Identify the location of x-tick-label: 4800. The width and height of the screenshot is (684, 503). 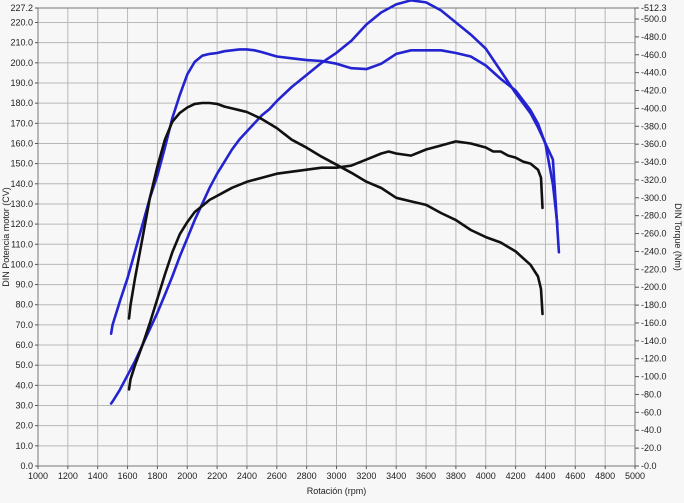
(605, 476).